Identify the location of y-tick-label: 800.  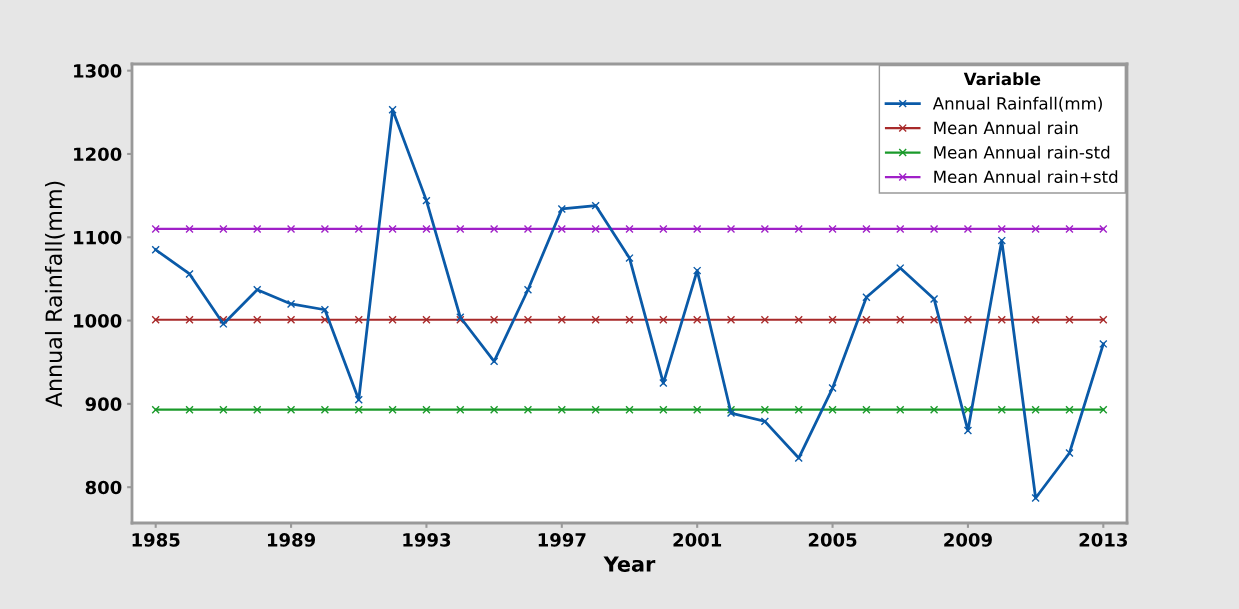
(103, 487).